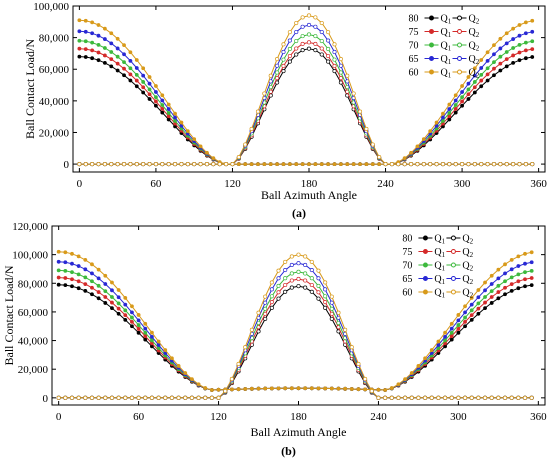 The width and height of the screenshot is (550, 464). Describe the element at coordinates (309, 195) in the screenshot. I see `x-axis-label: Ball Azimuth Angle` at that location.